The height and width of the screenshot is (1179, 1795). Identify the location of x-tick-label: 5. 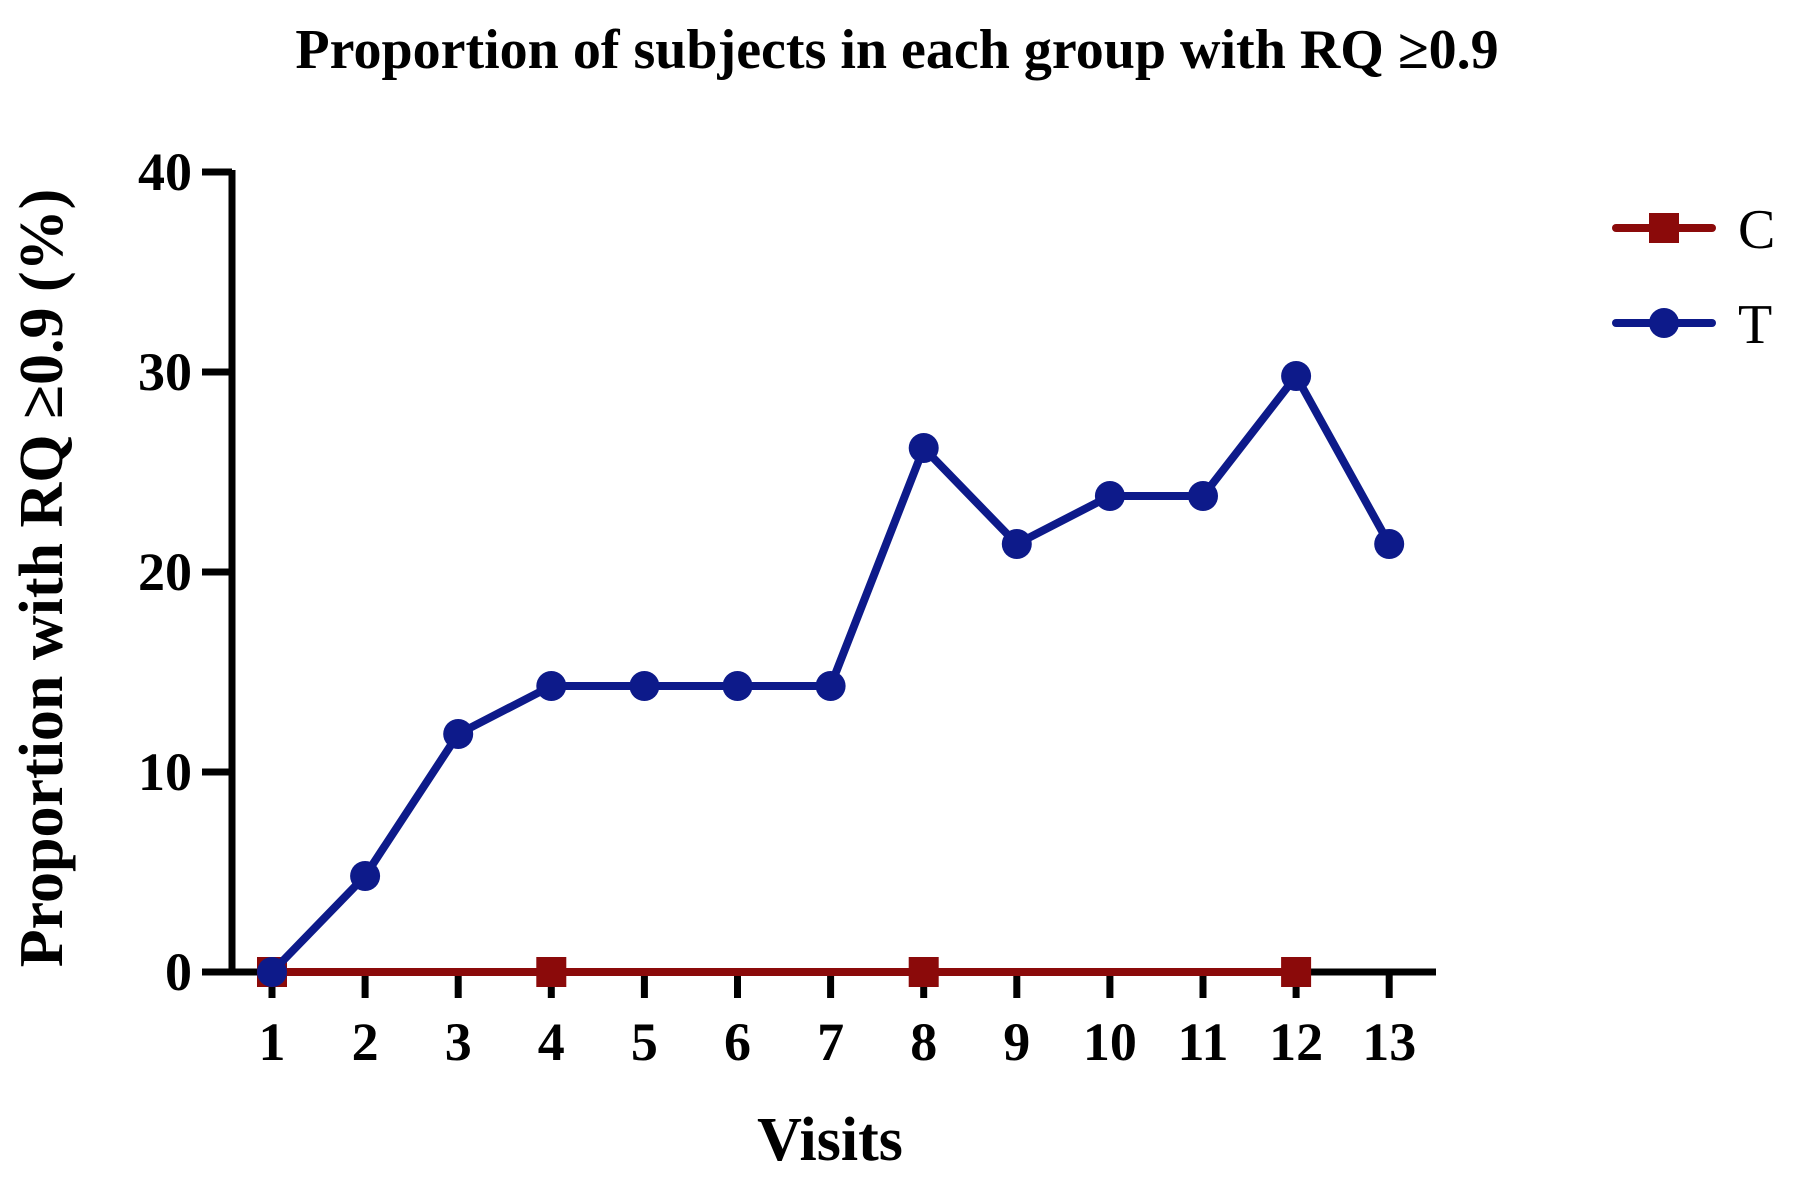
(644, 1042).